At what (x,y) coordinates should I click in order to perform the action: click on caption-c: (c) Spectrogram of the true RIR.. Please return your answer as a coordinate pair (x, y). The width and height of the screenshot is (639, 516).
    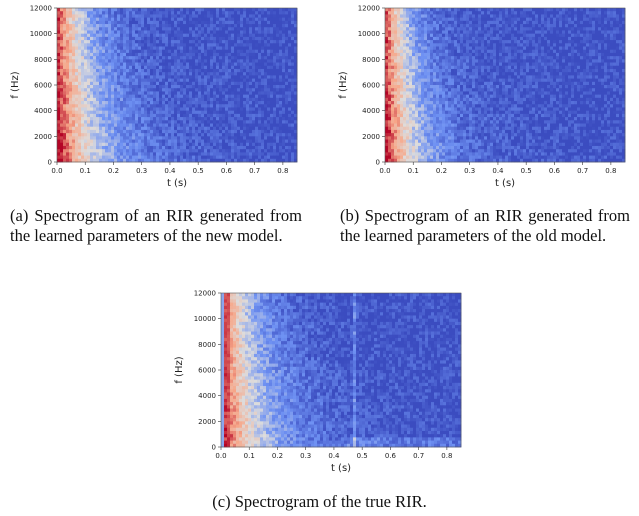
    Looking at the image, I should click on (319, 501).